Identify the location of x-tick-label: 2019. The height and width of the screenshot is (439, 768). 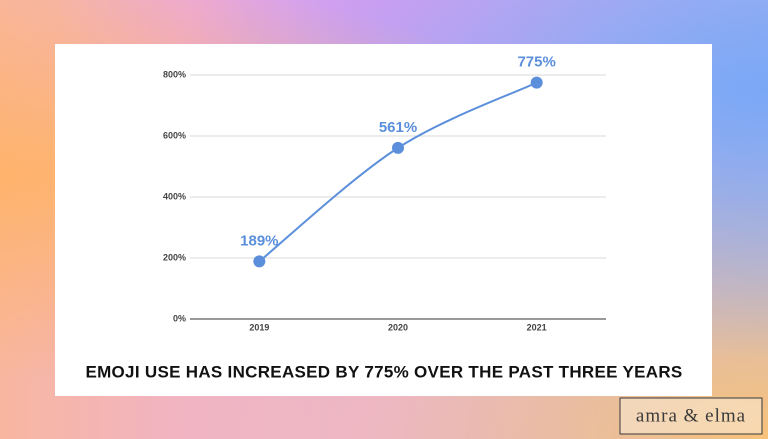
(259, 327).